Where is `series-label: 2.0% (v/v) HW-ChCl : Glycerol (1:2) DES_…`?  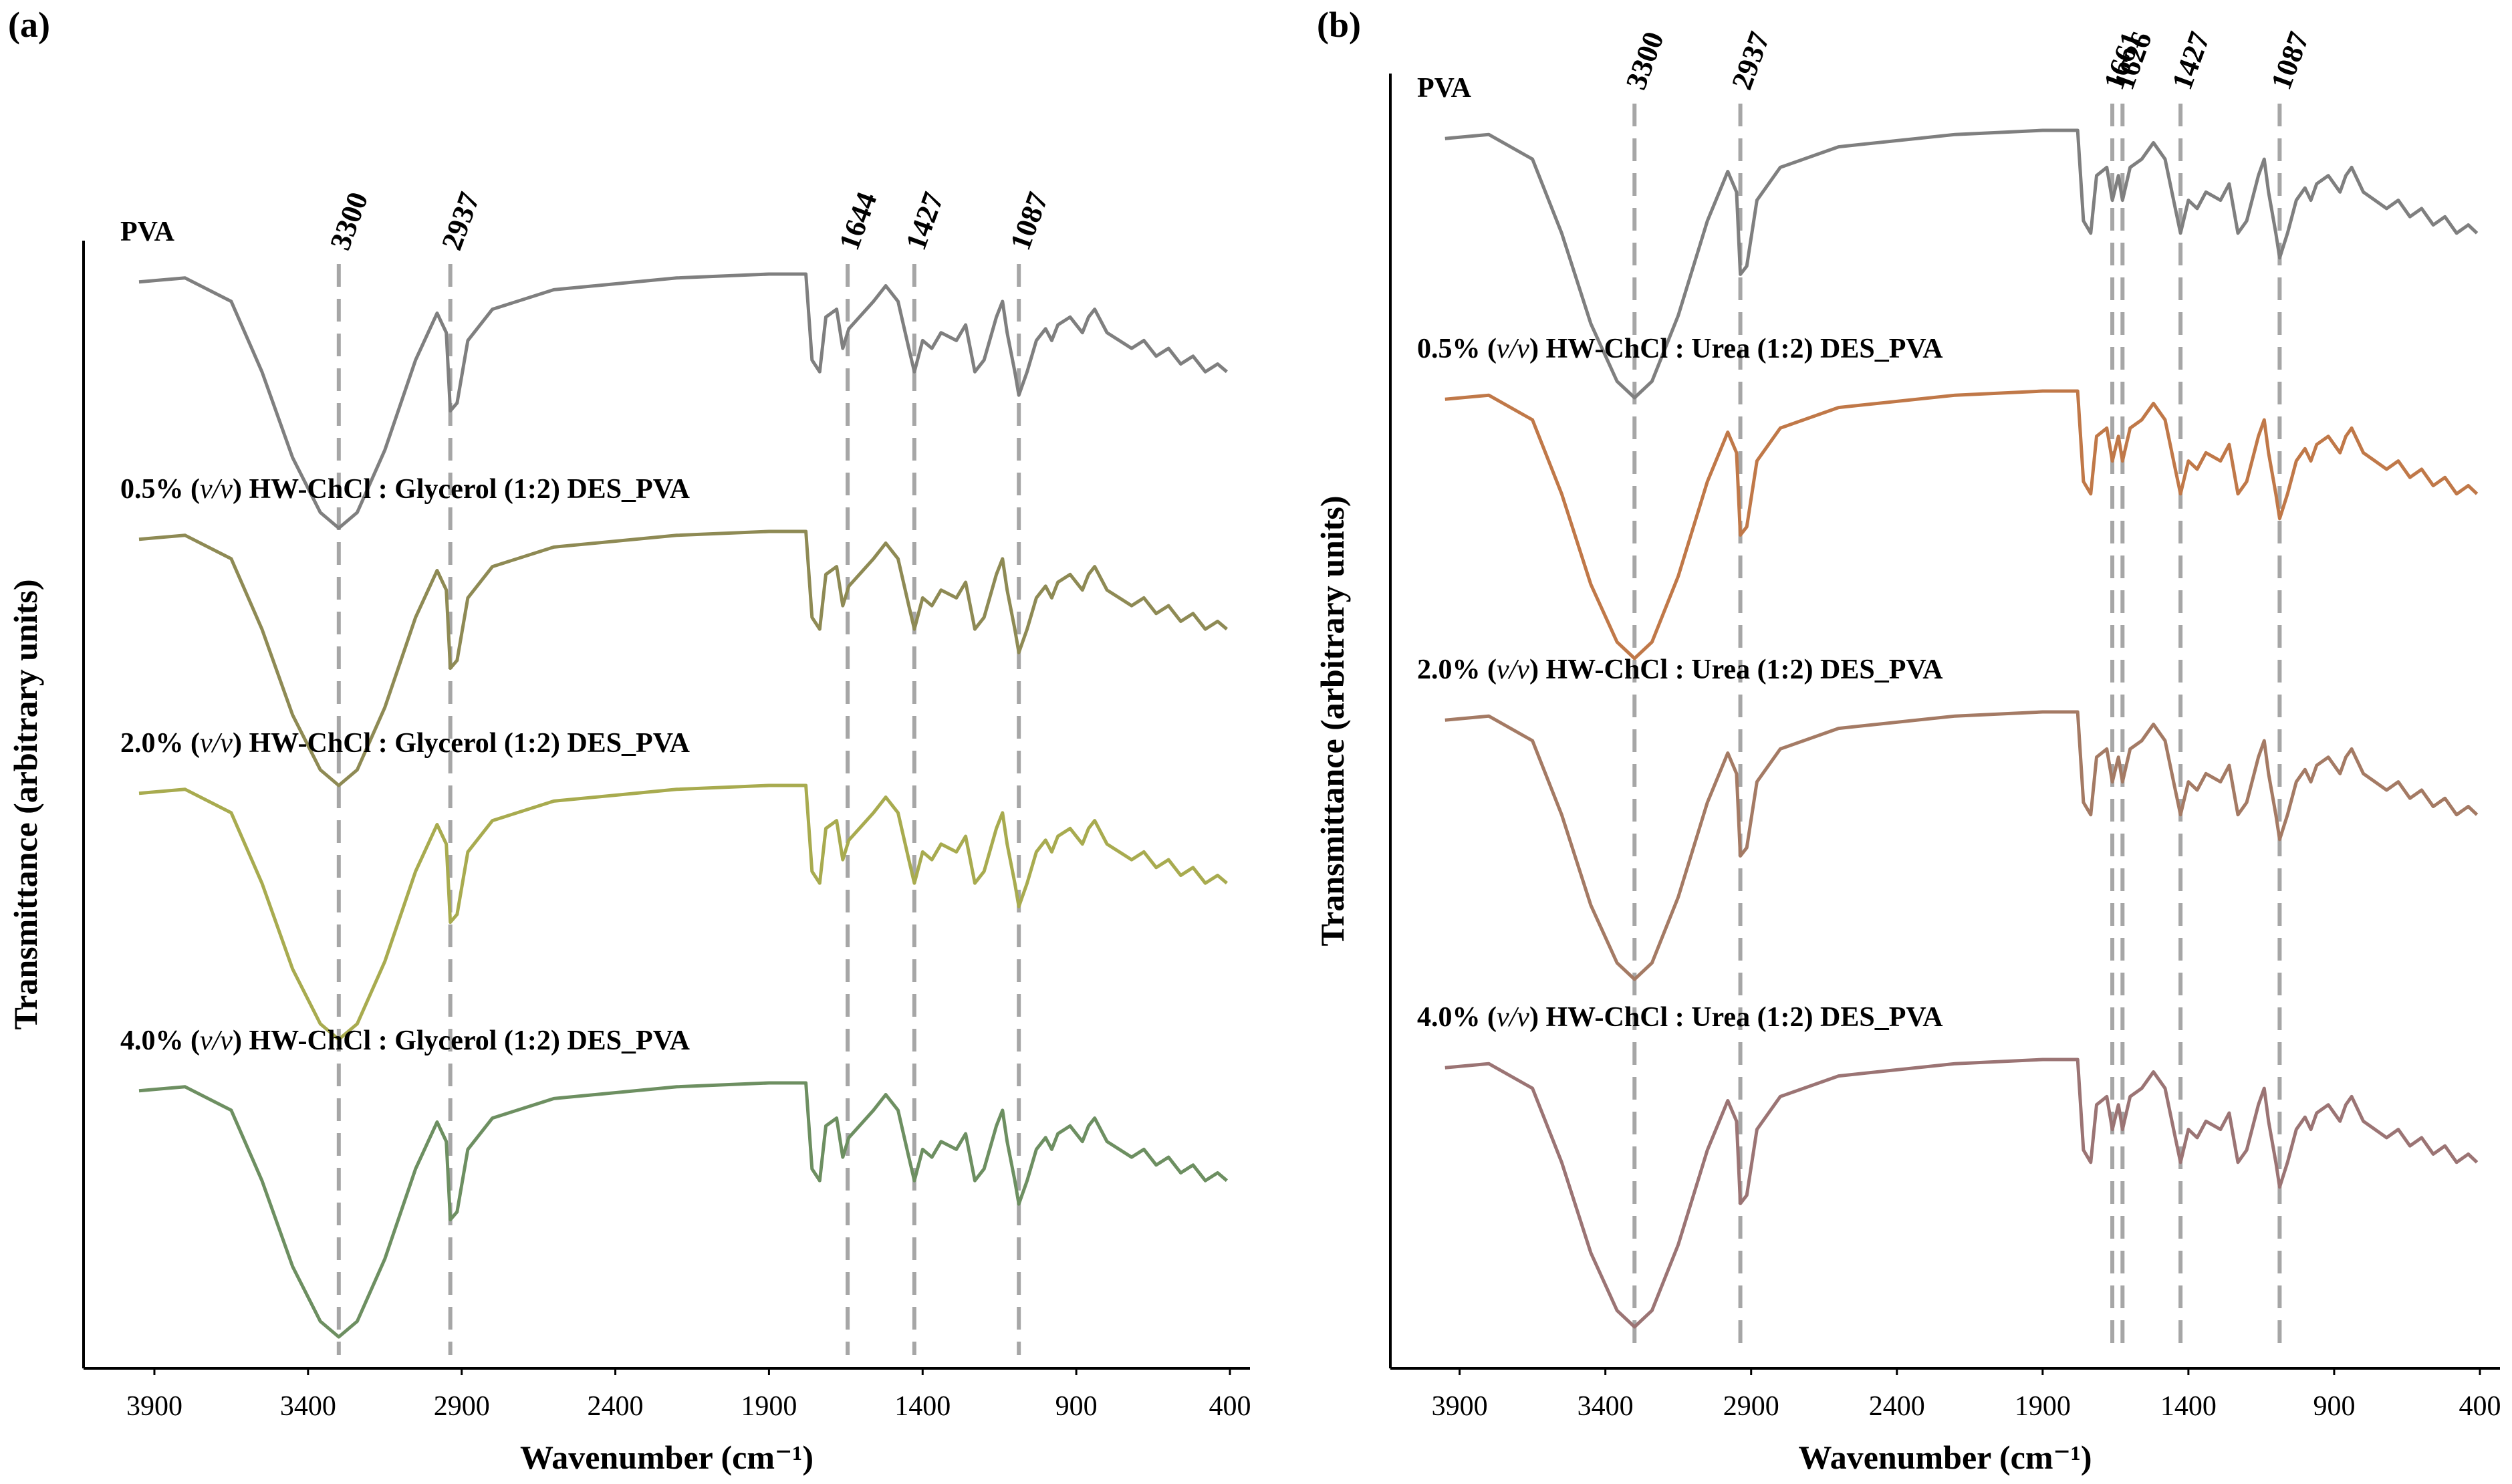 series-label: 2.0% (v/v) HW-ChCl : Glycerol (1:2) DES_… is located at coordinates (405, 743).